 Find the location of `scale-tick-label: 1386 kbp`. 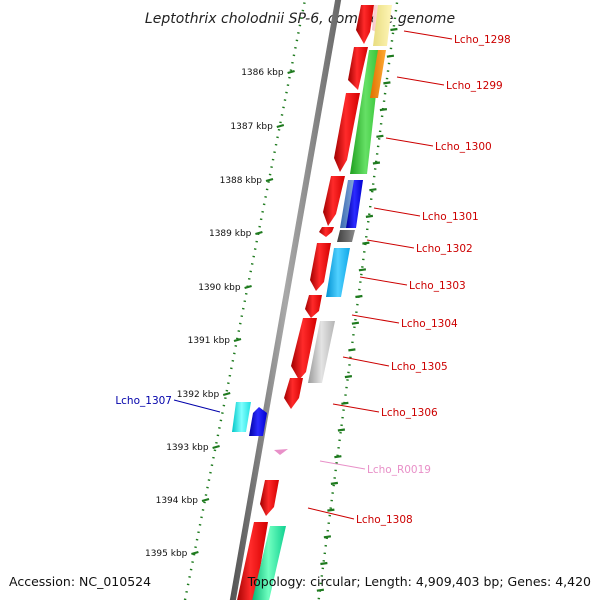

scale-tick-label: 1386 kbp is located at coordinates (262, 73).